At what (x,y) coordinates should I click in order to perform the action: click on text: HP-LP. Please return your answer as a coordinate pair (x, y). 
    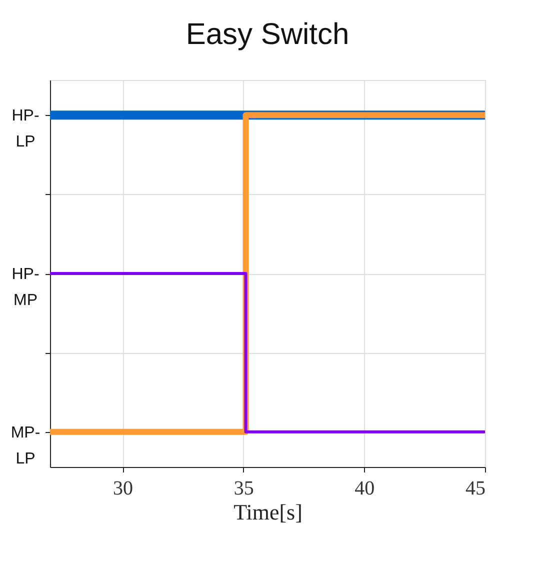
    Looking at the image, I should click on (26, 129).